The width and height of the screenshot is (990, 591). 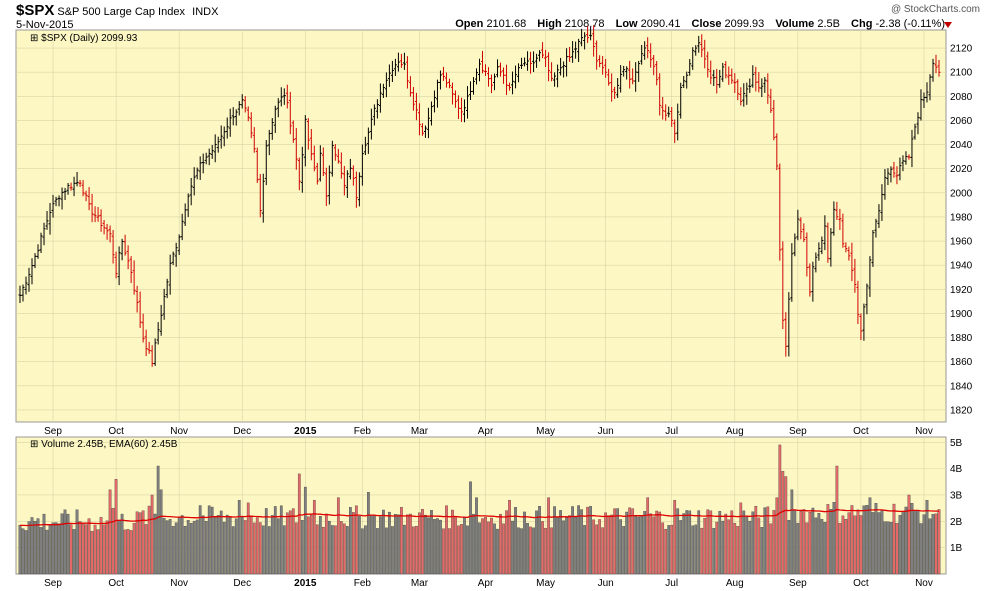 What do you see at coordinates (45, 25) in the screenshot?
I see `chart-date: 5-Nov-2015` at bounding box center [45, 25].